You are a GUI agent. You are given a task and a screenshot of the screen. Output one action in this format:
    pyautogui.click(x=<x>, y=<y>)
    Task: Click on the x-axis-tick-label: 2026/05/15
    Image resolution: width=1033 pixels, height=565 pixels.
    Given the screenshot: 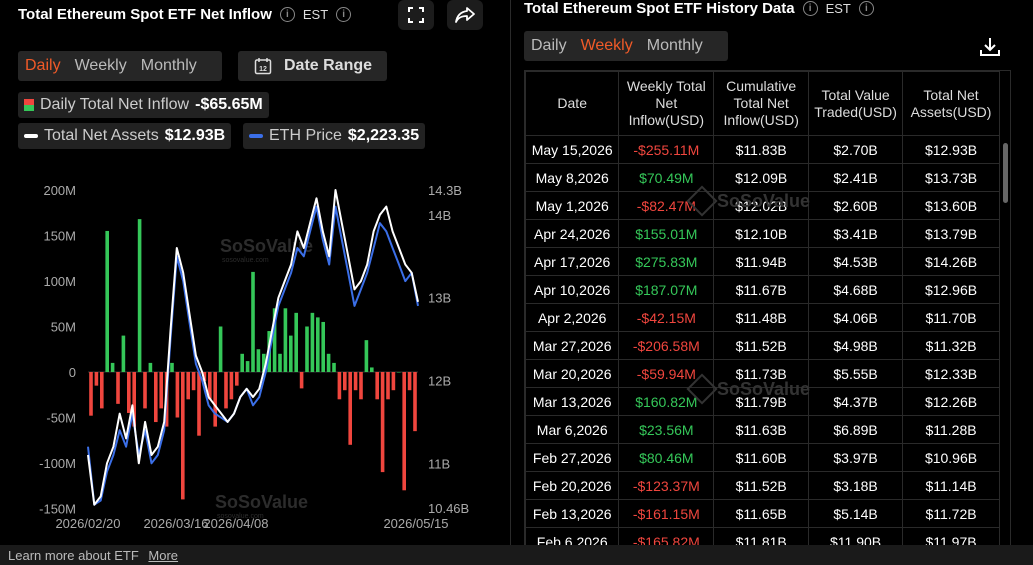 What is the action you would take?
    pyautogui.click(x=415, y=523)
    